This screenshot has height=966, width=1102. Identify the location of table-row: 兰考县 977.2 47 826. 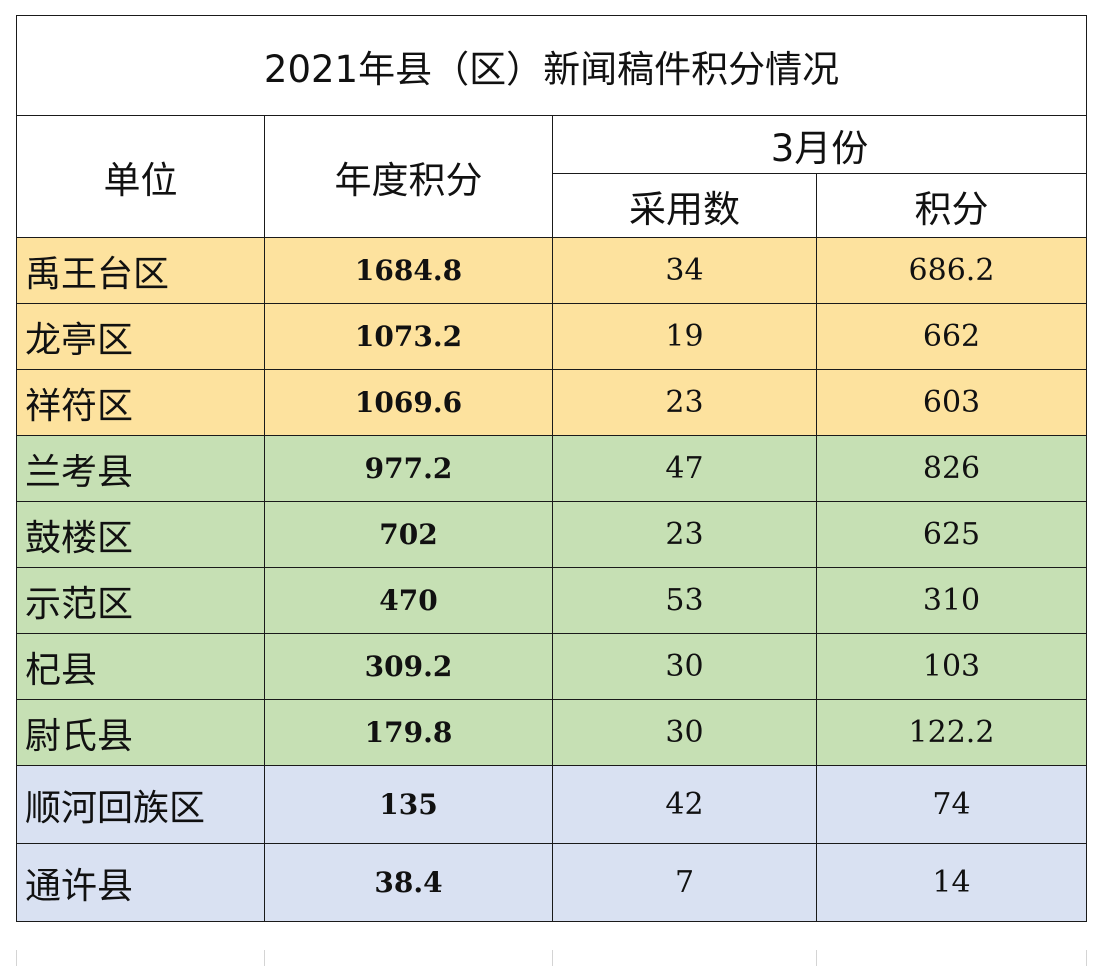
(551, 468).